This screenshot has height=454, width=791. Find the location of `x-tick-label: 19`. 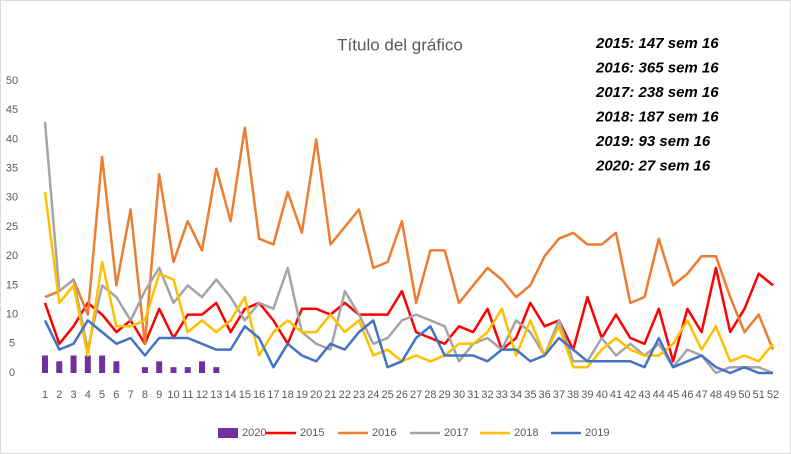

x-tick-label: 19 is located at coordinates (302, 395).